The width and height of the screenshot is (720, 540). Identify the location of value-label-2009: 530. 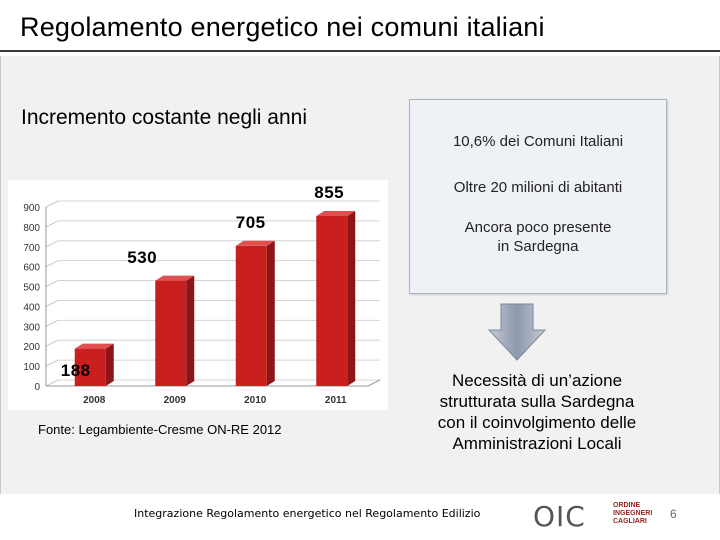
(142, 257).